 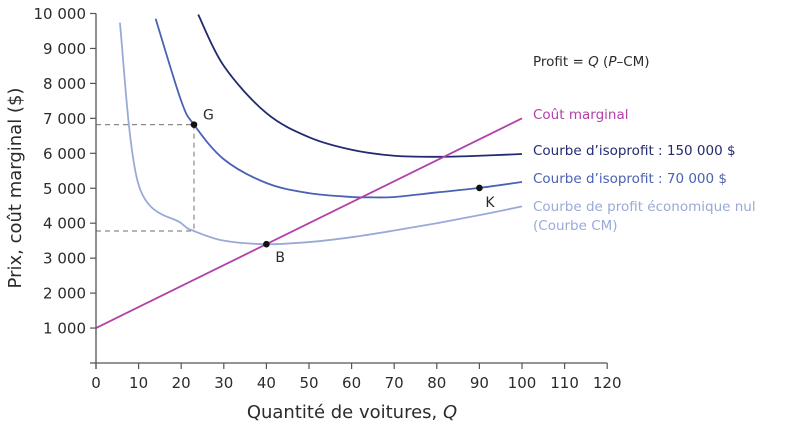 I want to click on point-label-b: B, so click(x=280, y=258).